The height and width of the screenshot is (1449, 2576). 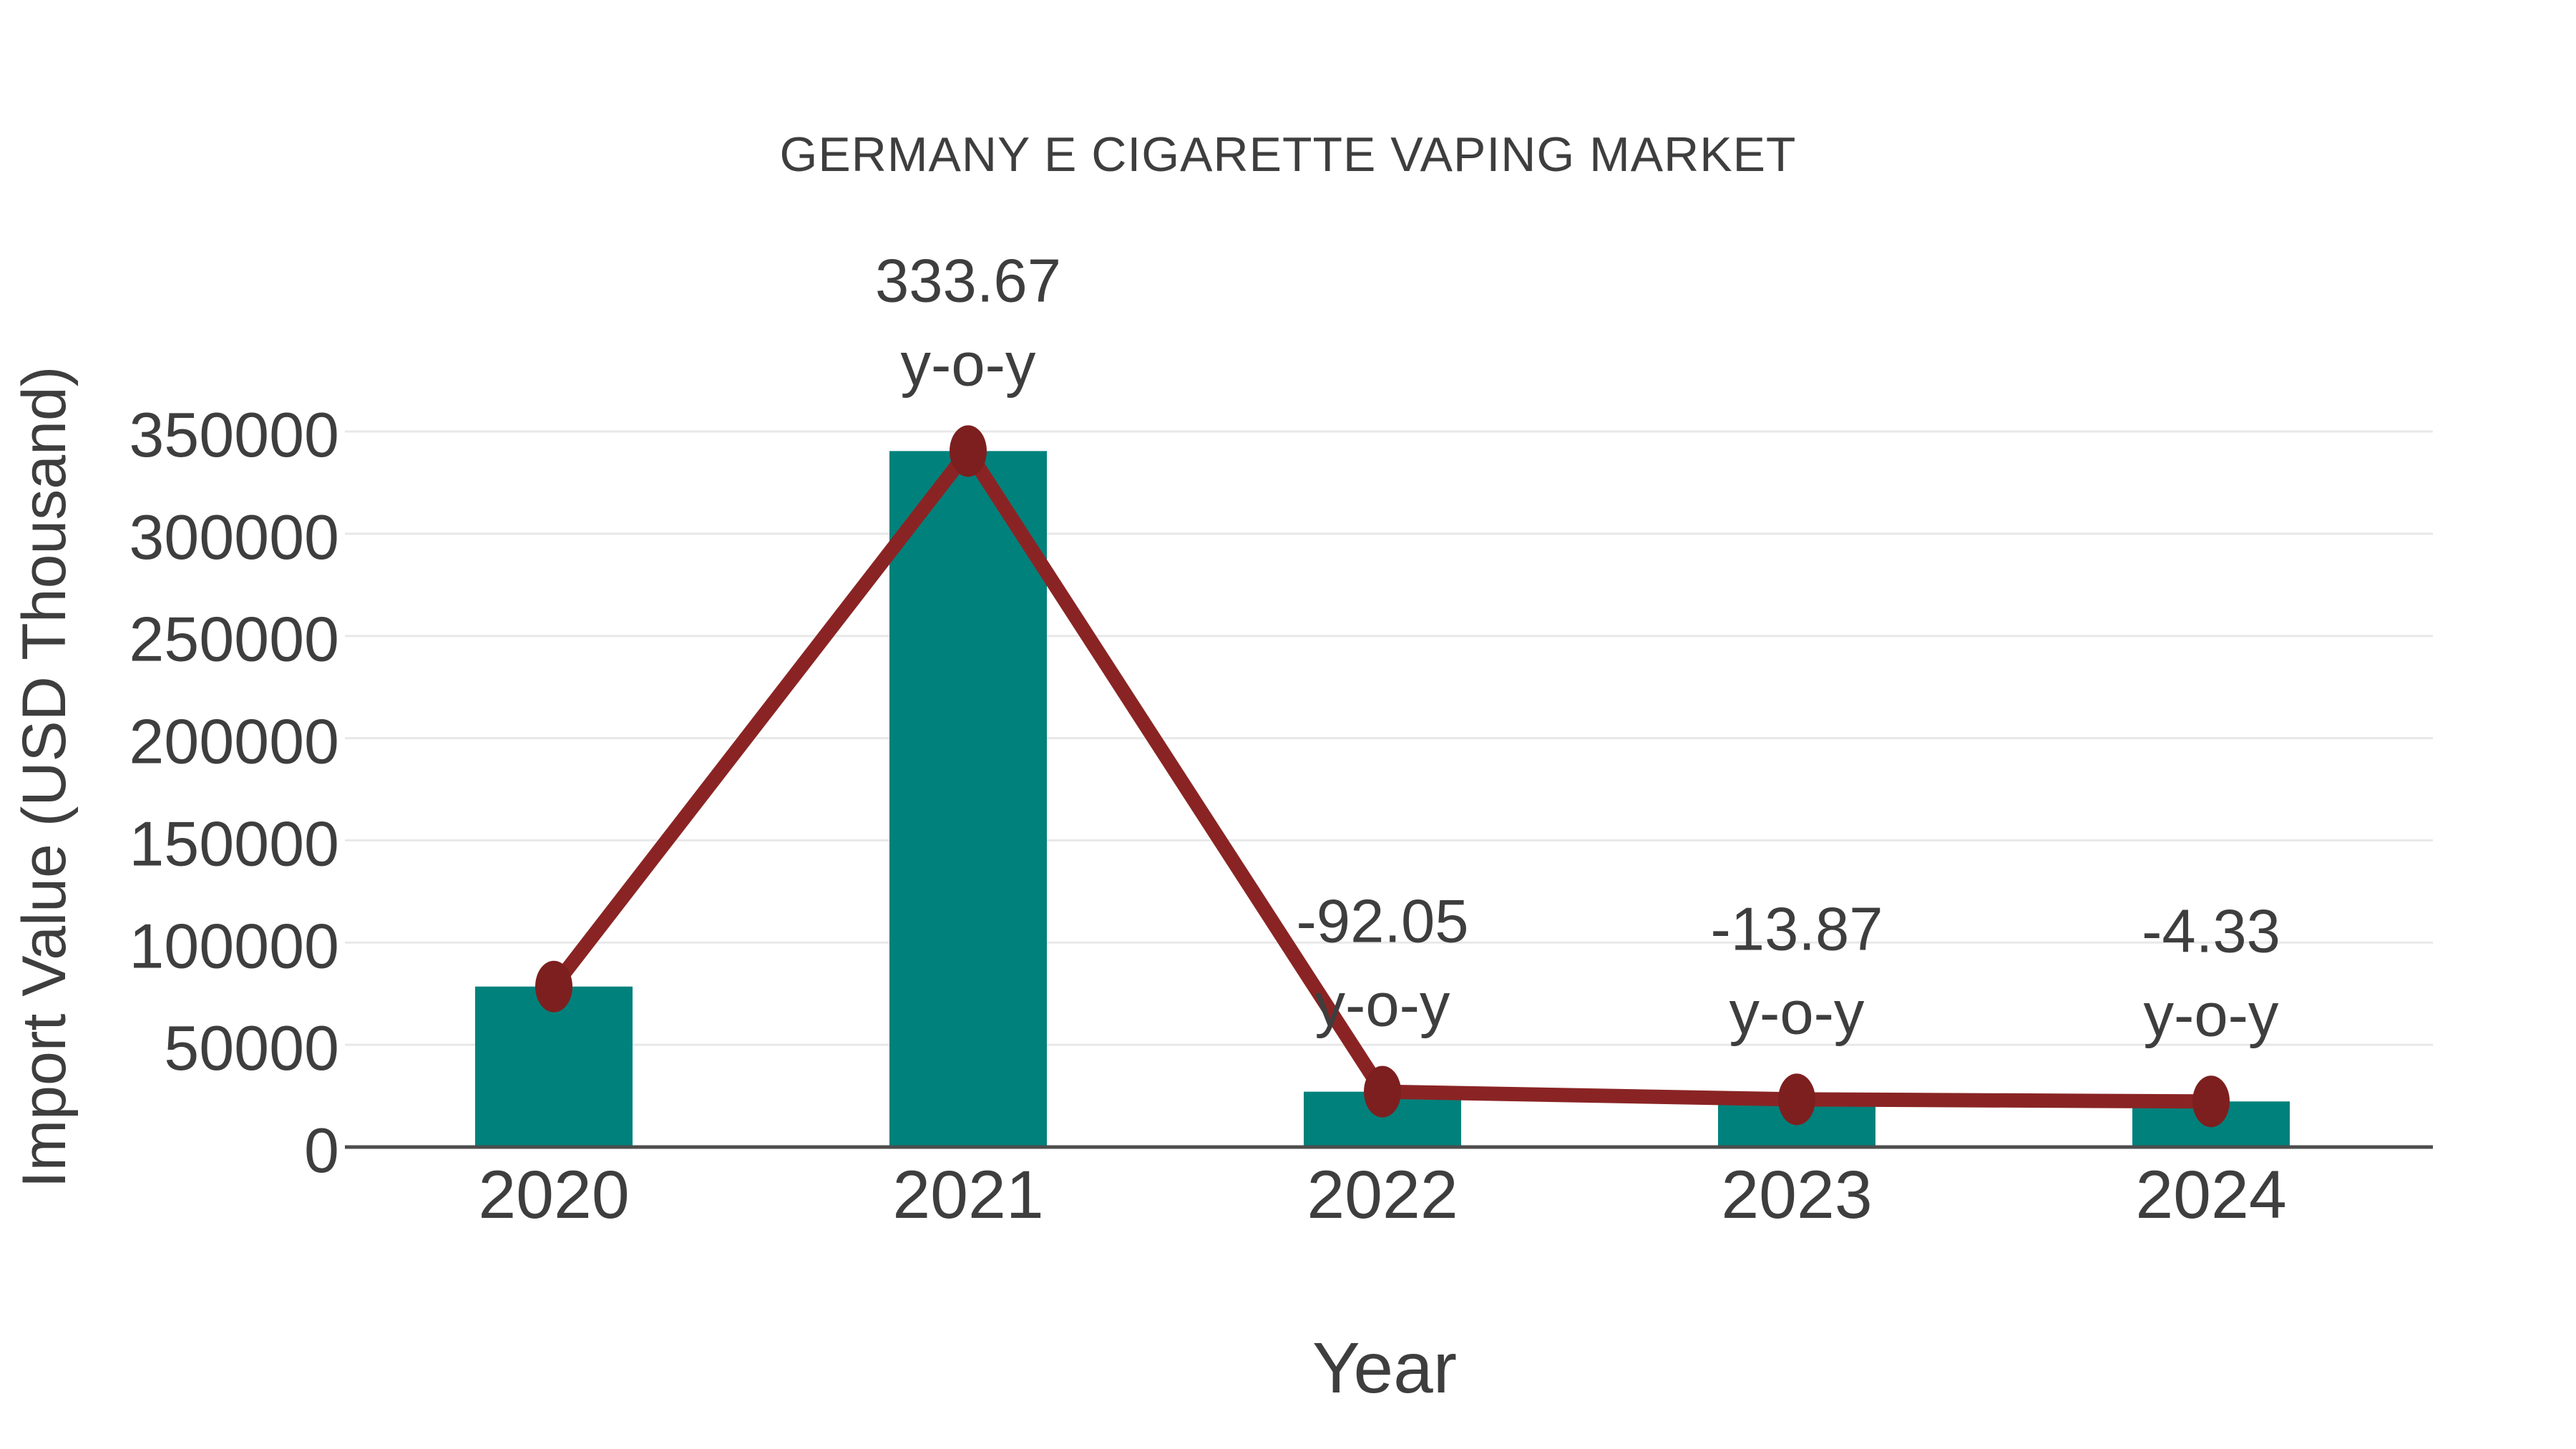 I want to click on y-tick-label-350000: 350000, so click(x=234, y=434).